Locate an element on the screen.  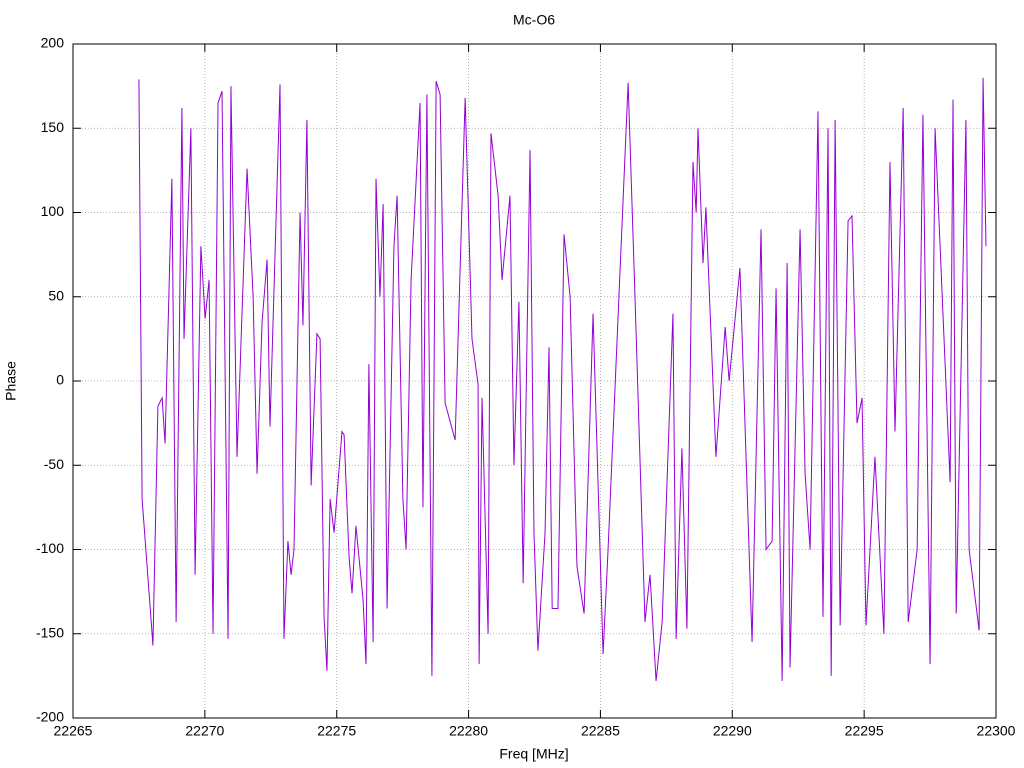
x-tick-label: 22280 is located at coordinates (468, 731).